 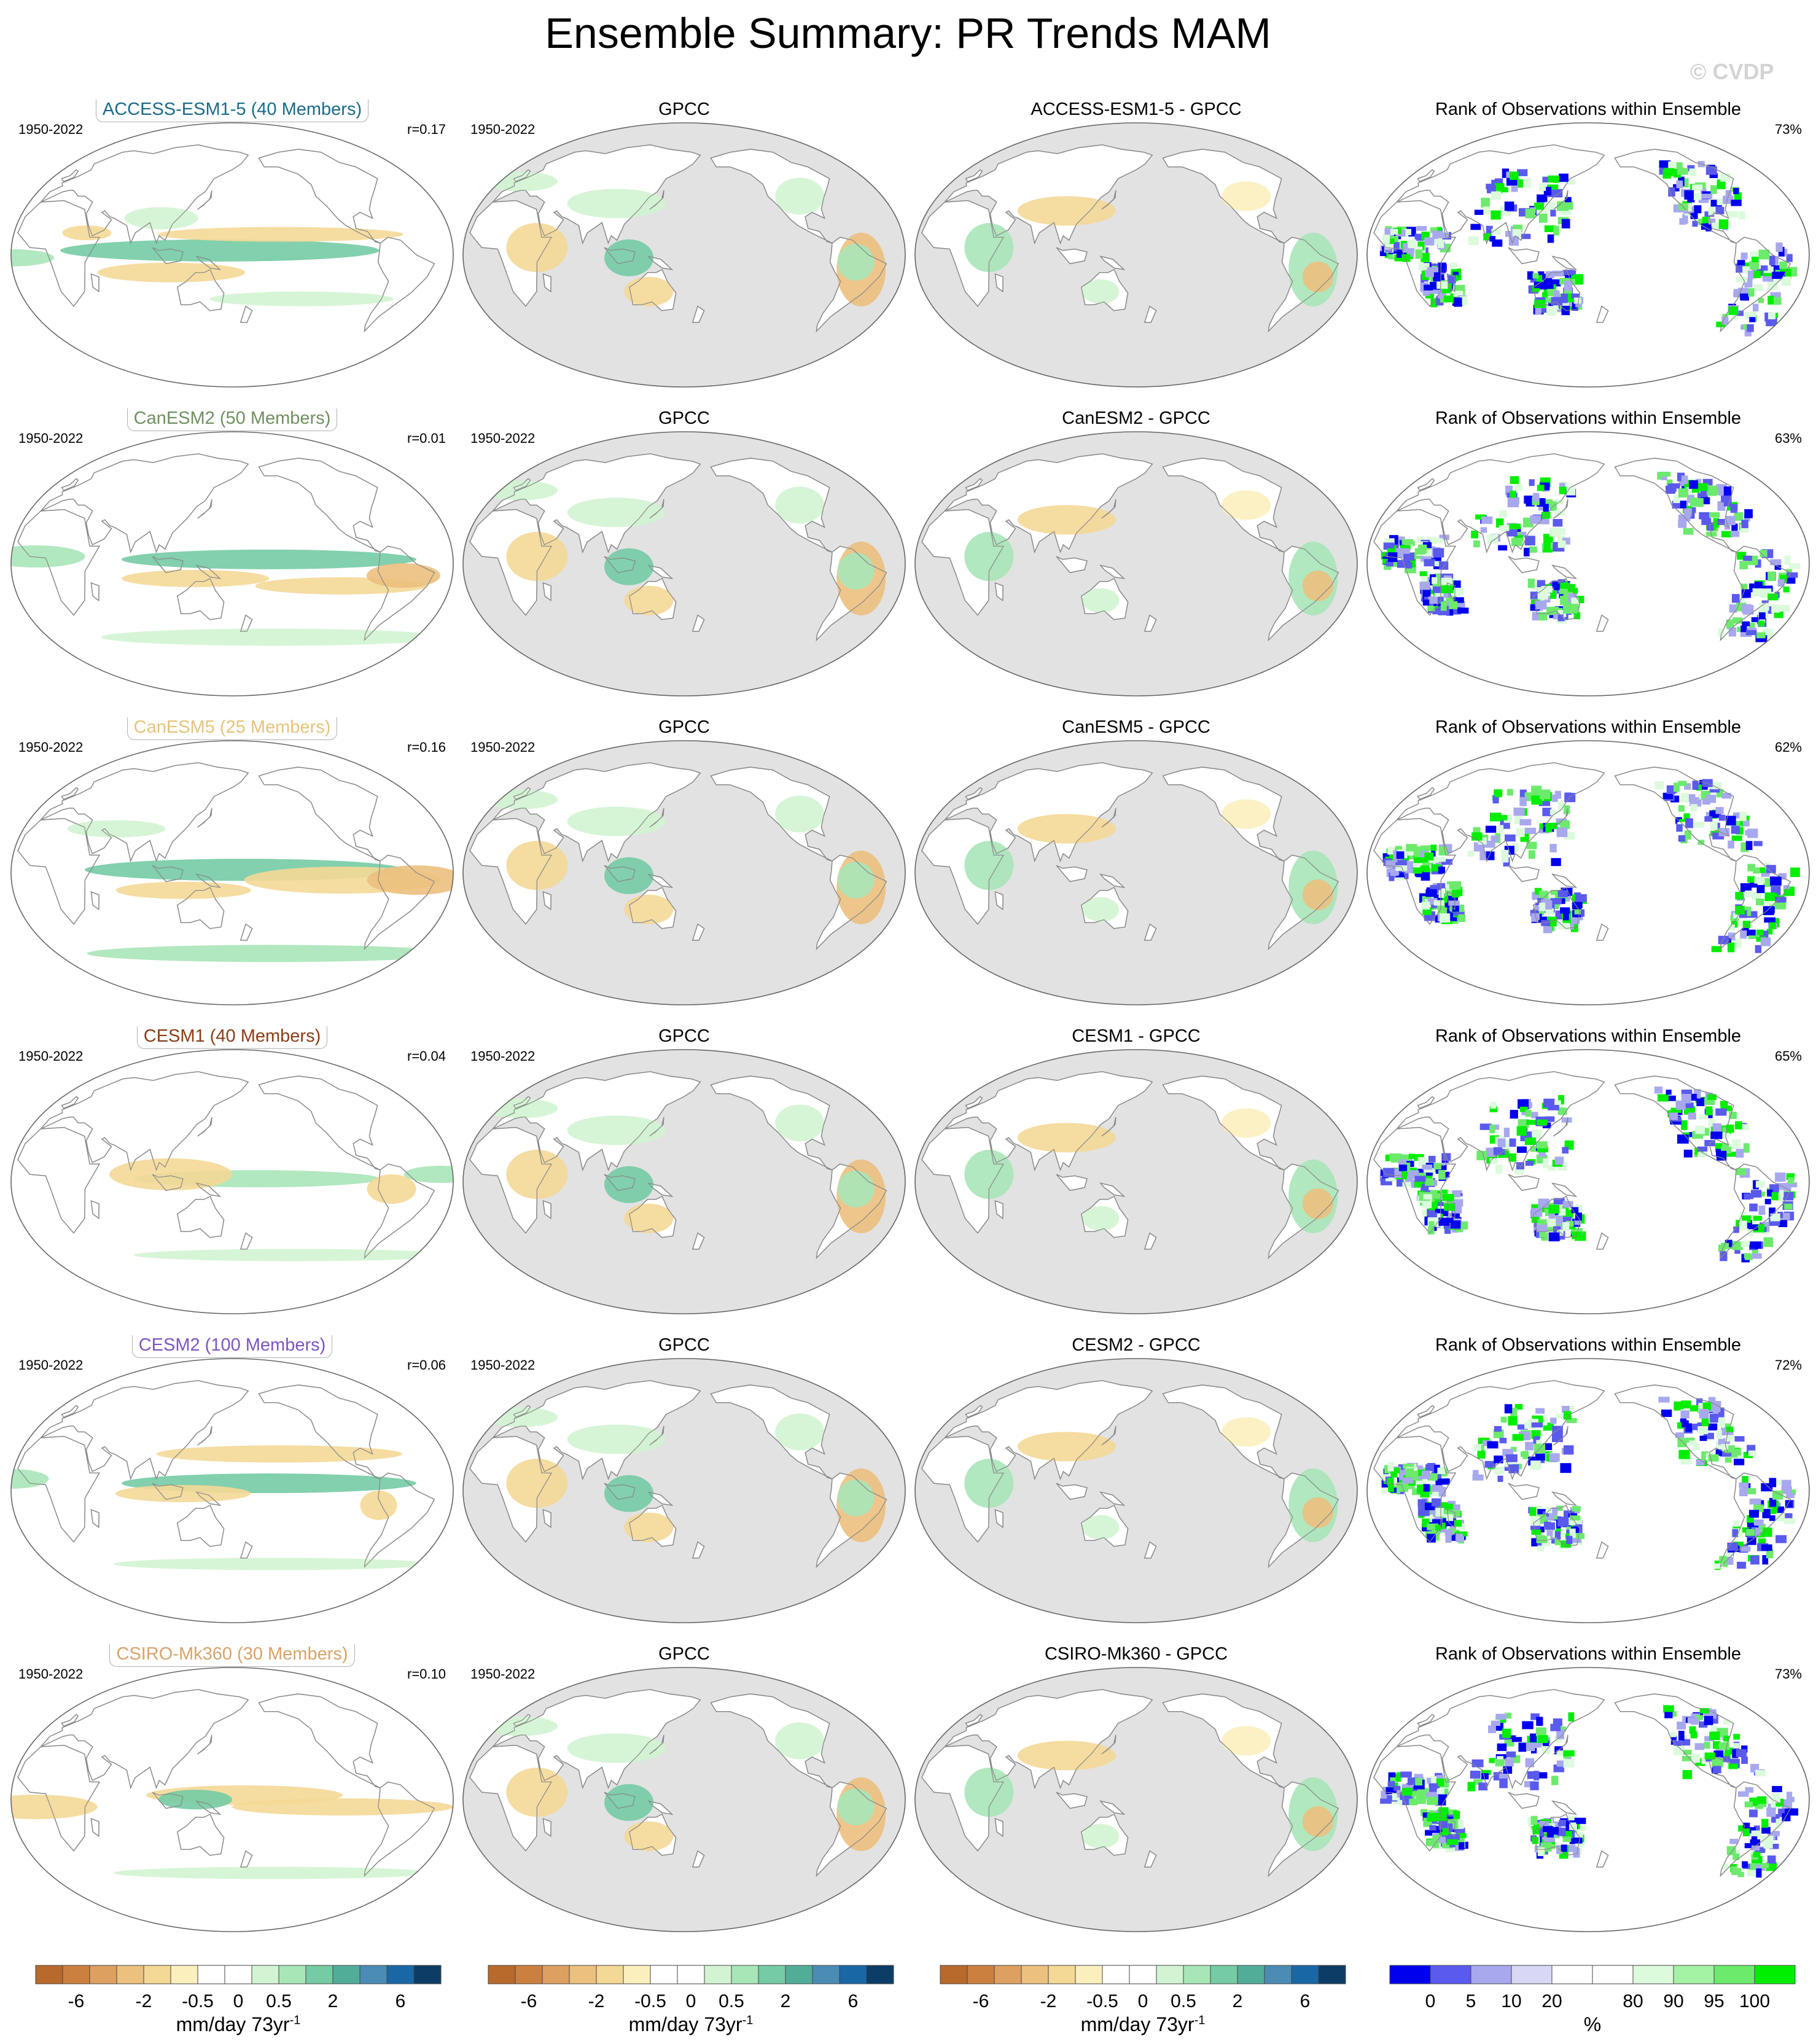 I want to click on colorbar-tick-label: 90, so click(x=1673, y=2001).